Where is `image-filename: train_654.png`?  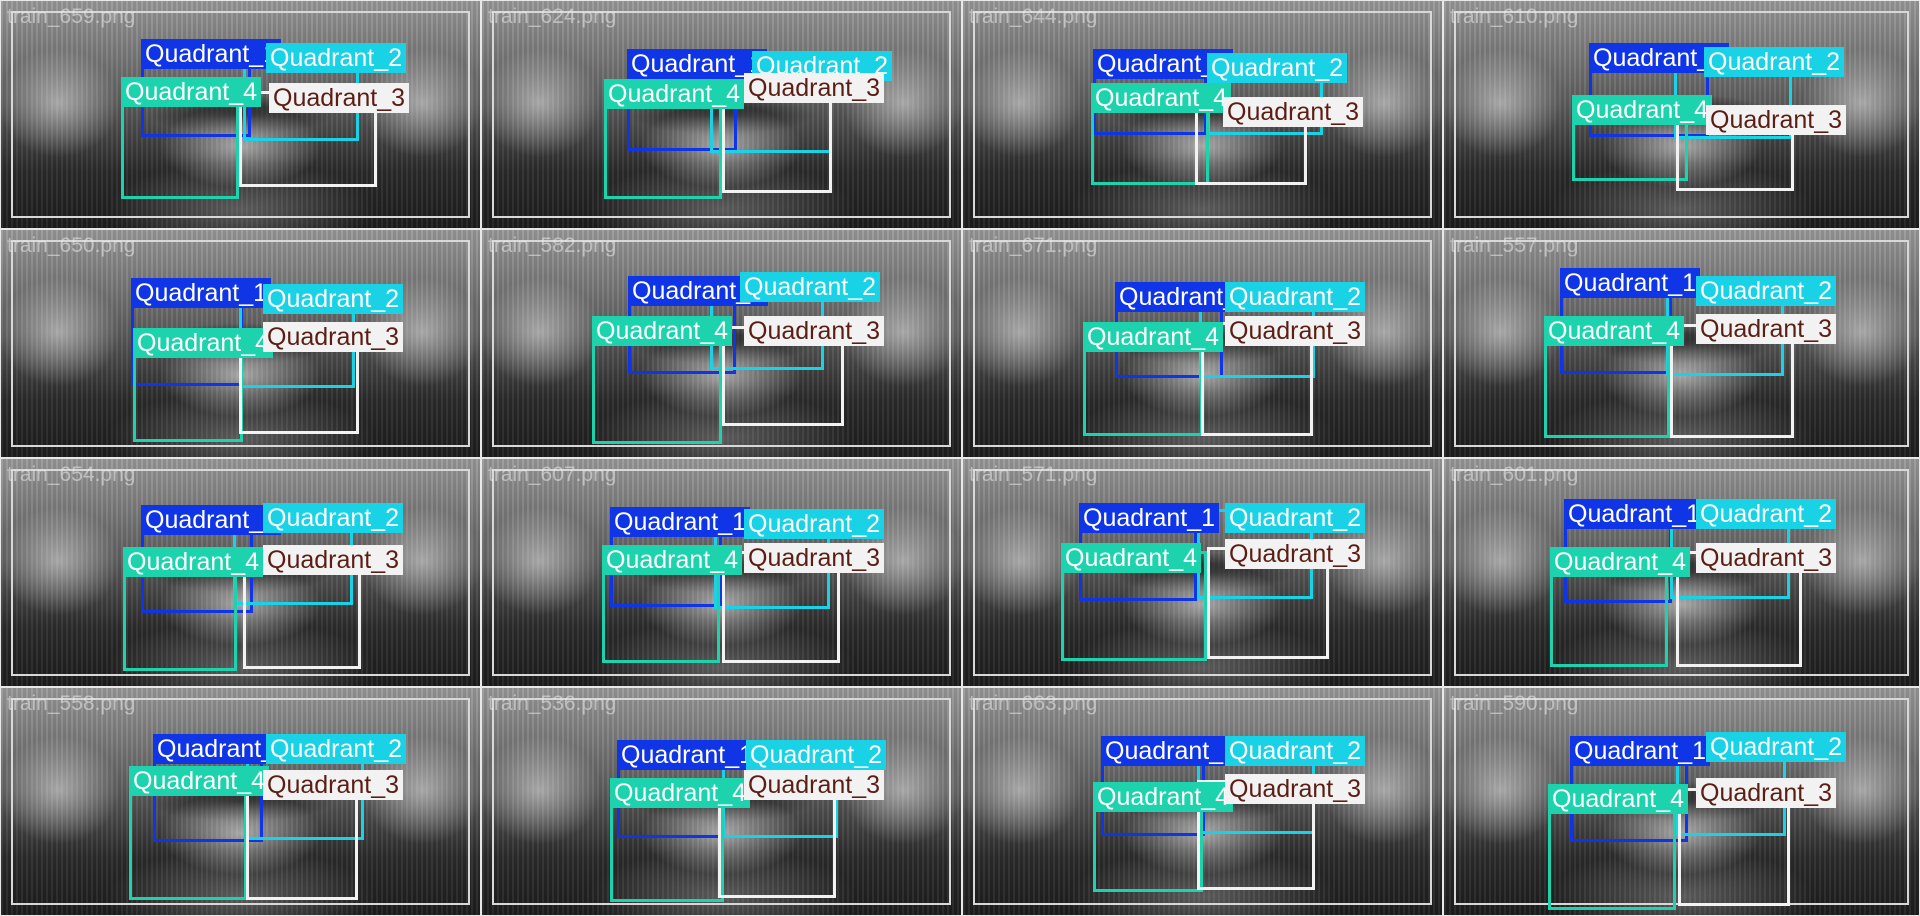
image-filename: train_654.png is located at coordinates (71, 474).